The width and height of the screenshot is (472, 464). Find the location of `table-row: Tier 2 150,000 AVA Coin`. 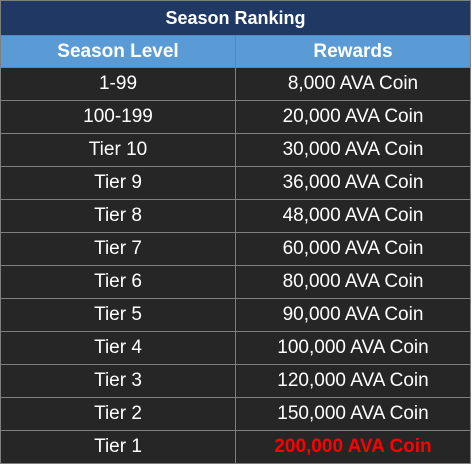

table-row: Tier 2 150,000 AVA Coin is located at coordinates (235, 414).